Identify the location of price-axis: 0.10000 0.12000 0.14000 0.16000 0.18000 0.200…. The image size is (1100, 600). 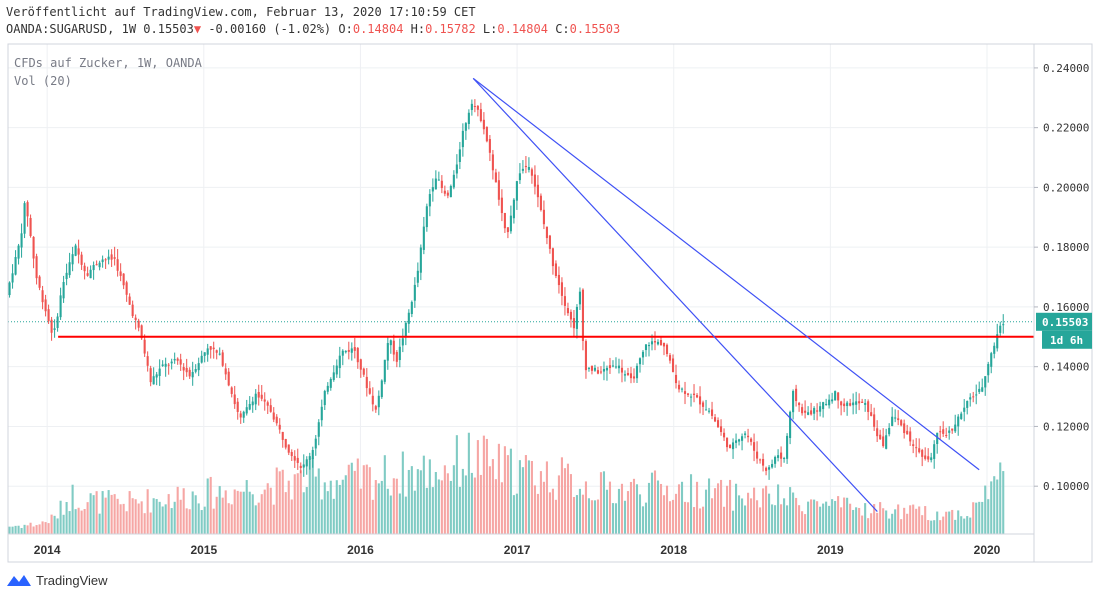
(1061, 277).